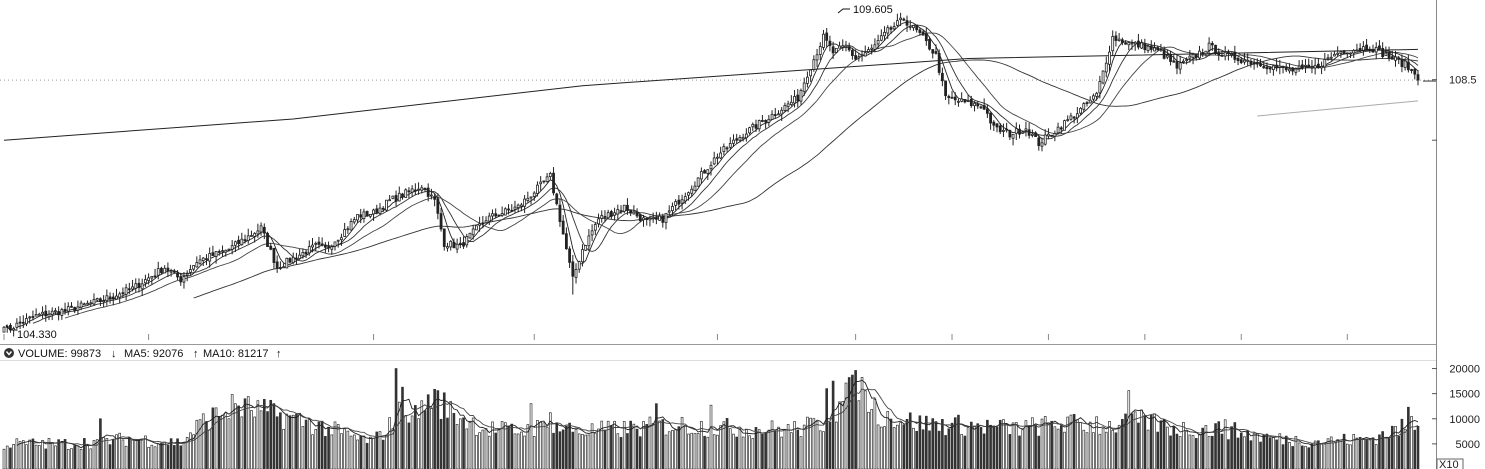  Describe the element at coordinates (675, 337) in the screenshot. I see `time-axis-ticks` at that location.